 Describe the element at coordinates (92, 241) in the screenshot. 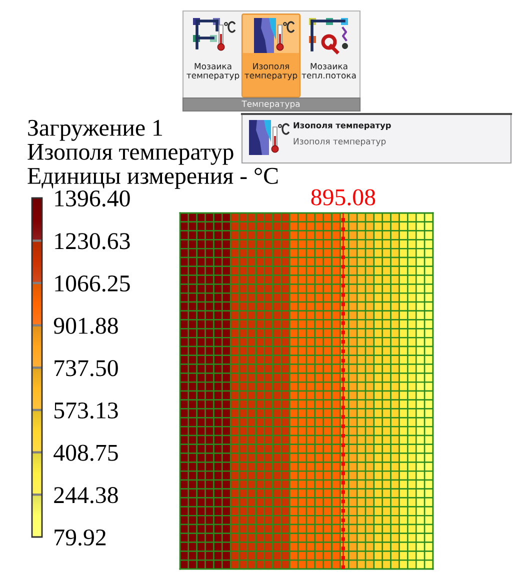

I see `color-bar-label: 1230.63` at that location.